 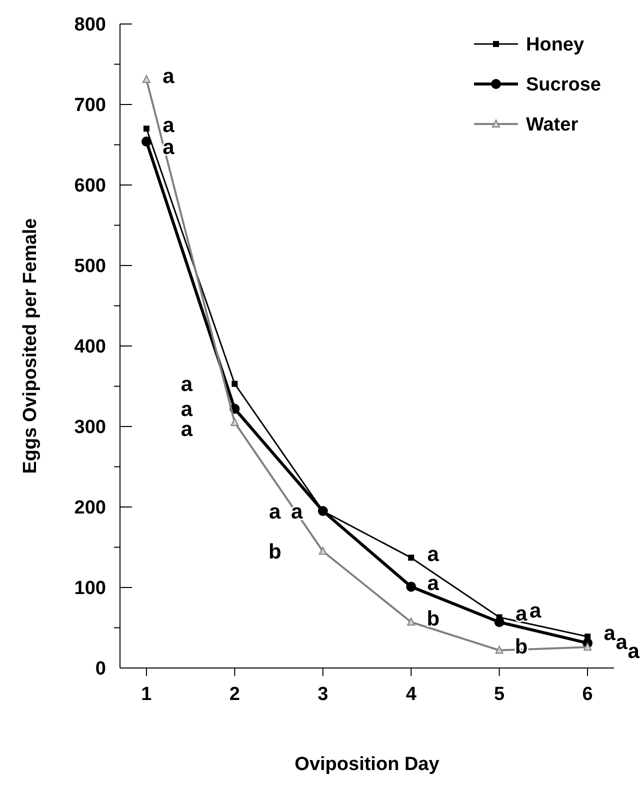 I want to click on y-tick-label: 600, so click(x=90, y=186).